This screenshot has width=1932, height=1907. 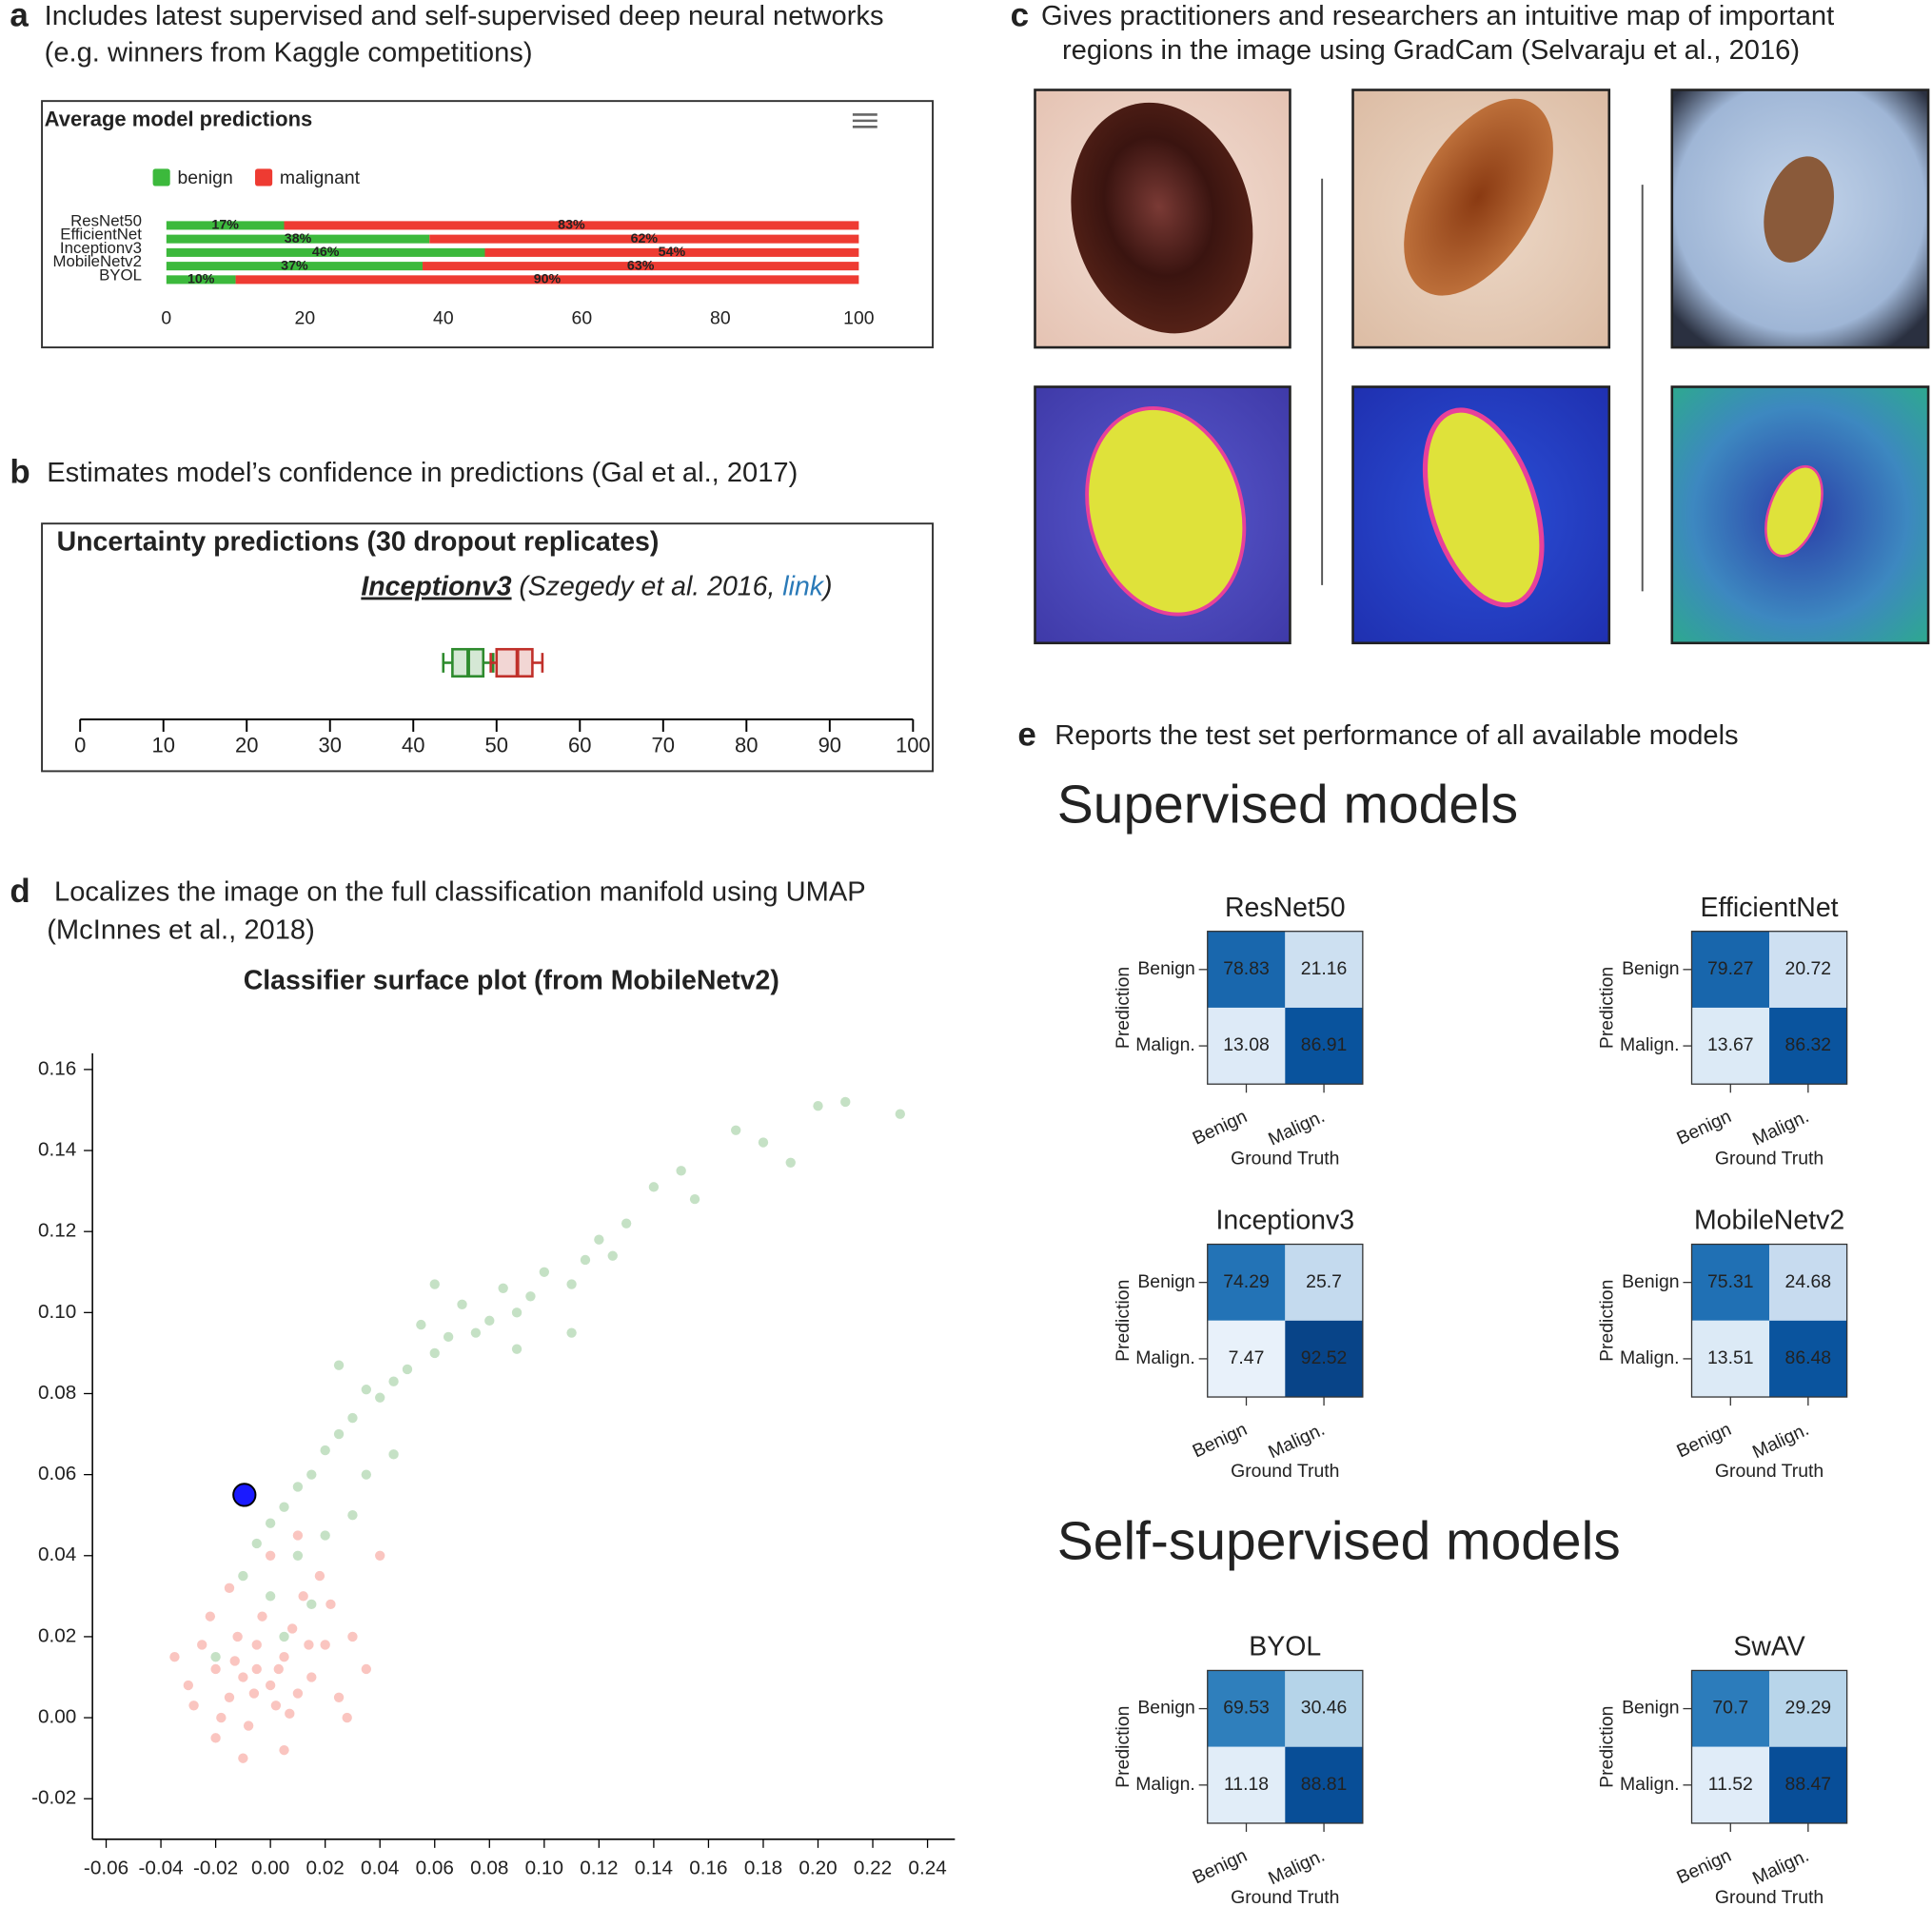 I want to click on y-tick-label: 0.12, so click(x=57, y=1231).